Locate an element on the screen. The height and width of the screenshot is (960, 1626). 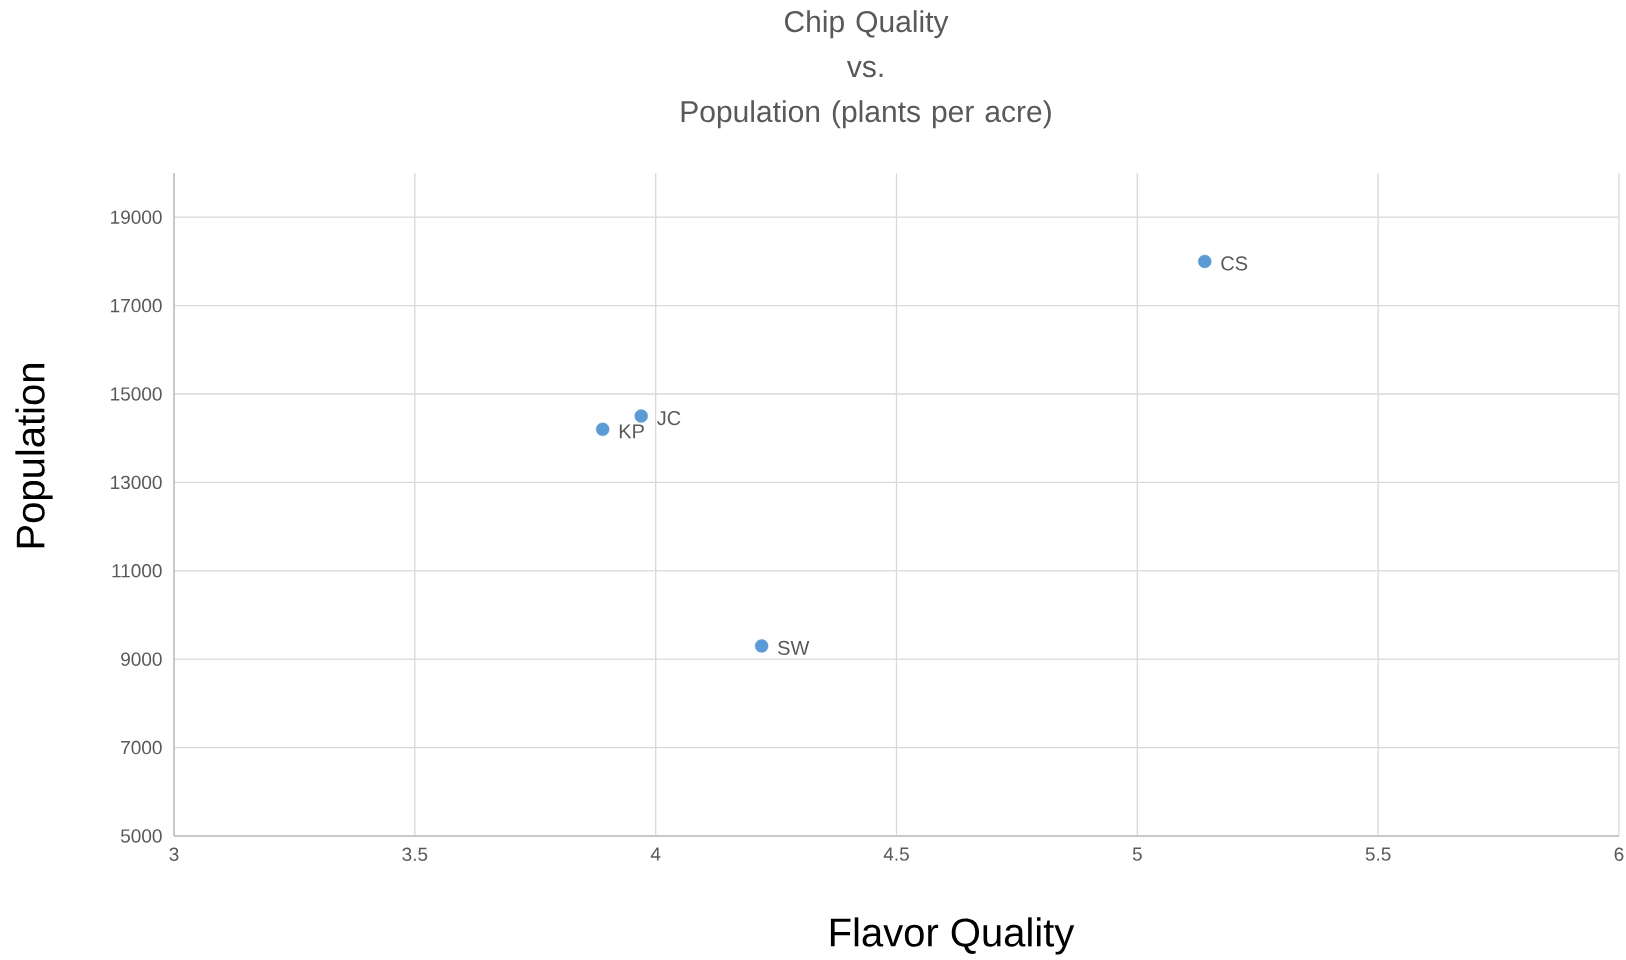
annotation: KP is located at coordinates (631, 431).